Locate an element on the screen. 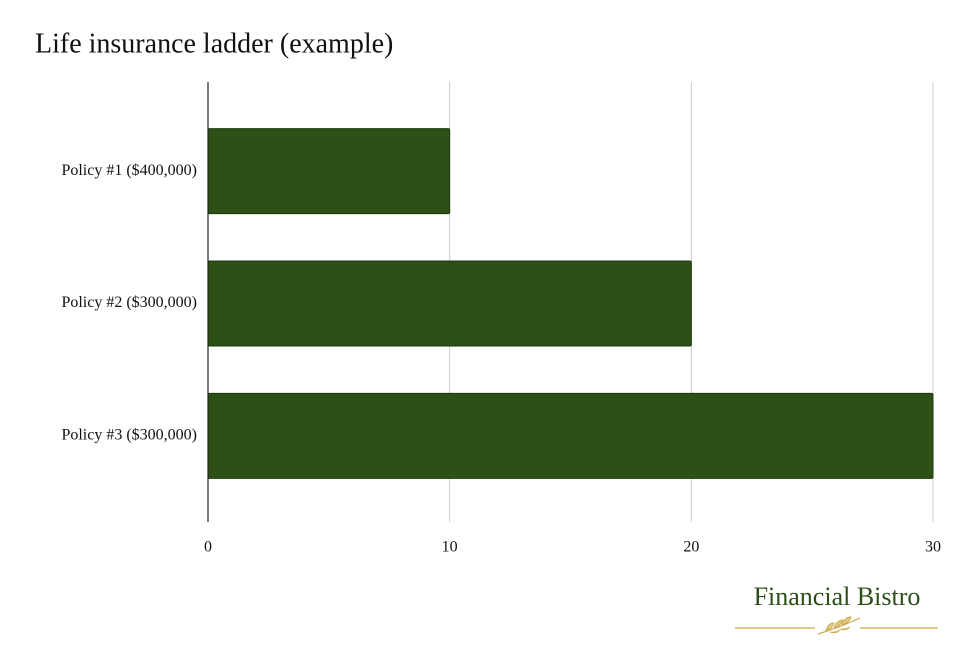 The width and height of the screenshot is (980, 656). chart-title: Life insurance ladder (example) is located at coordinates (214, 43).